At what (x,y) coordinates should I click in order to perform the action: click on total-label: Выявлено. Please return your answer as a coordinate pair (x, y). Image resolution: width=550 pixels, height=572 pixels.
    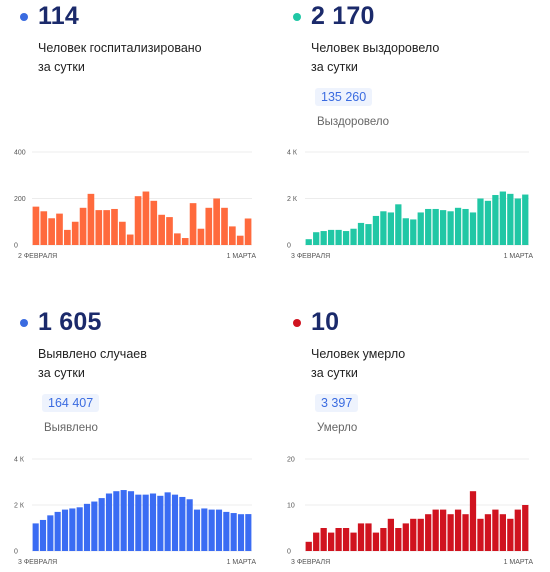
    Looking at the image, I should click on (71, 428).